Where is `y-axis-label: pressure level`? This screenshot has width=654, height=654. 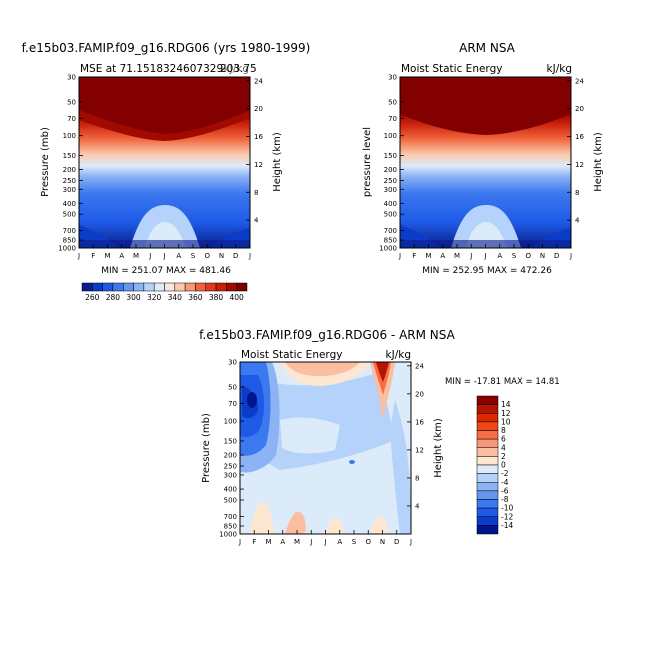
y-axis-label: pressure level is located at coordinates (367, 162).